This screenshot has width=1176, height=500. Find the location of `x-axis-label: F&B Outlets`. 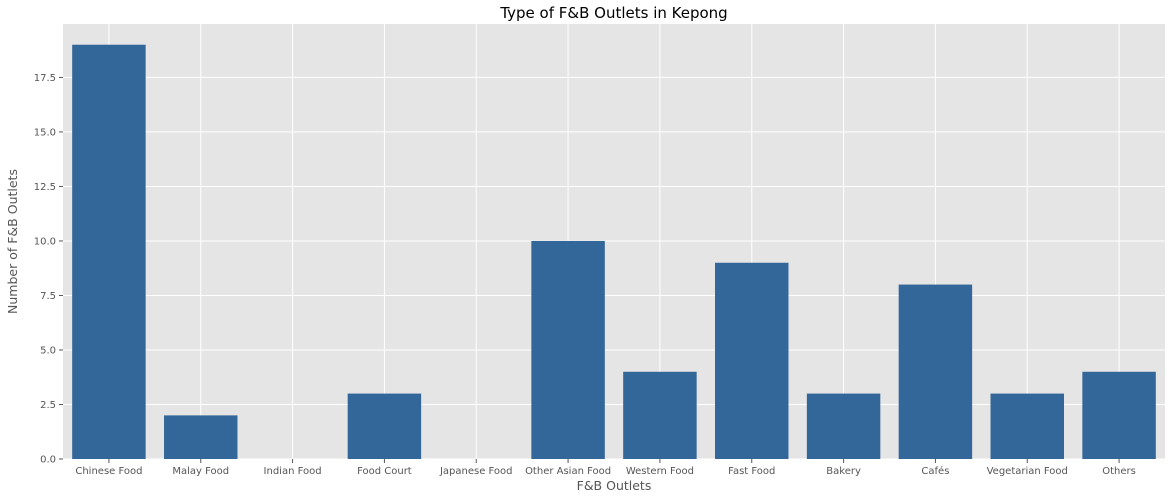

x-axis-label: F&B Outlets is located at coordinates (614, 485).